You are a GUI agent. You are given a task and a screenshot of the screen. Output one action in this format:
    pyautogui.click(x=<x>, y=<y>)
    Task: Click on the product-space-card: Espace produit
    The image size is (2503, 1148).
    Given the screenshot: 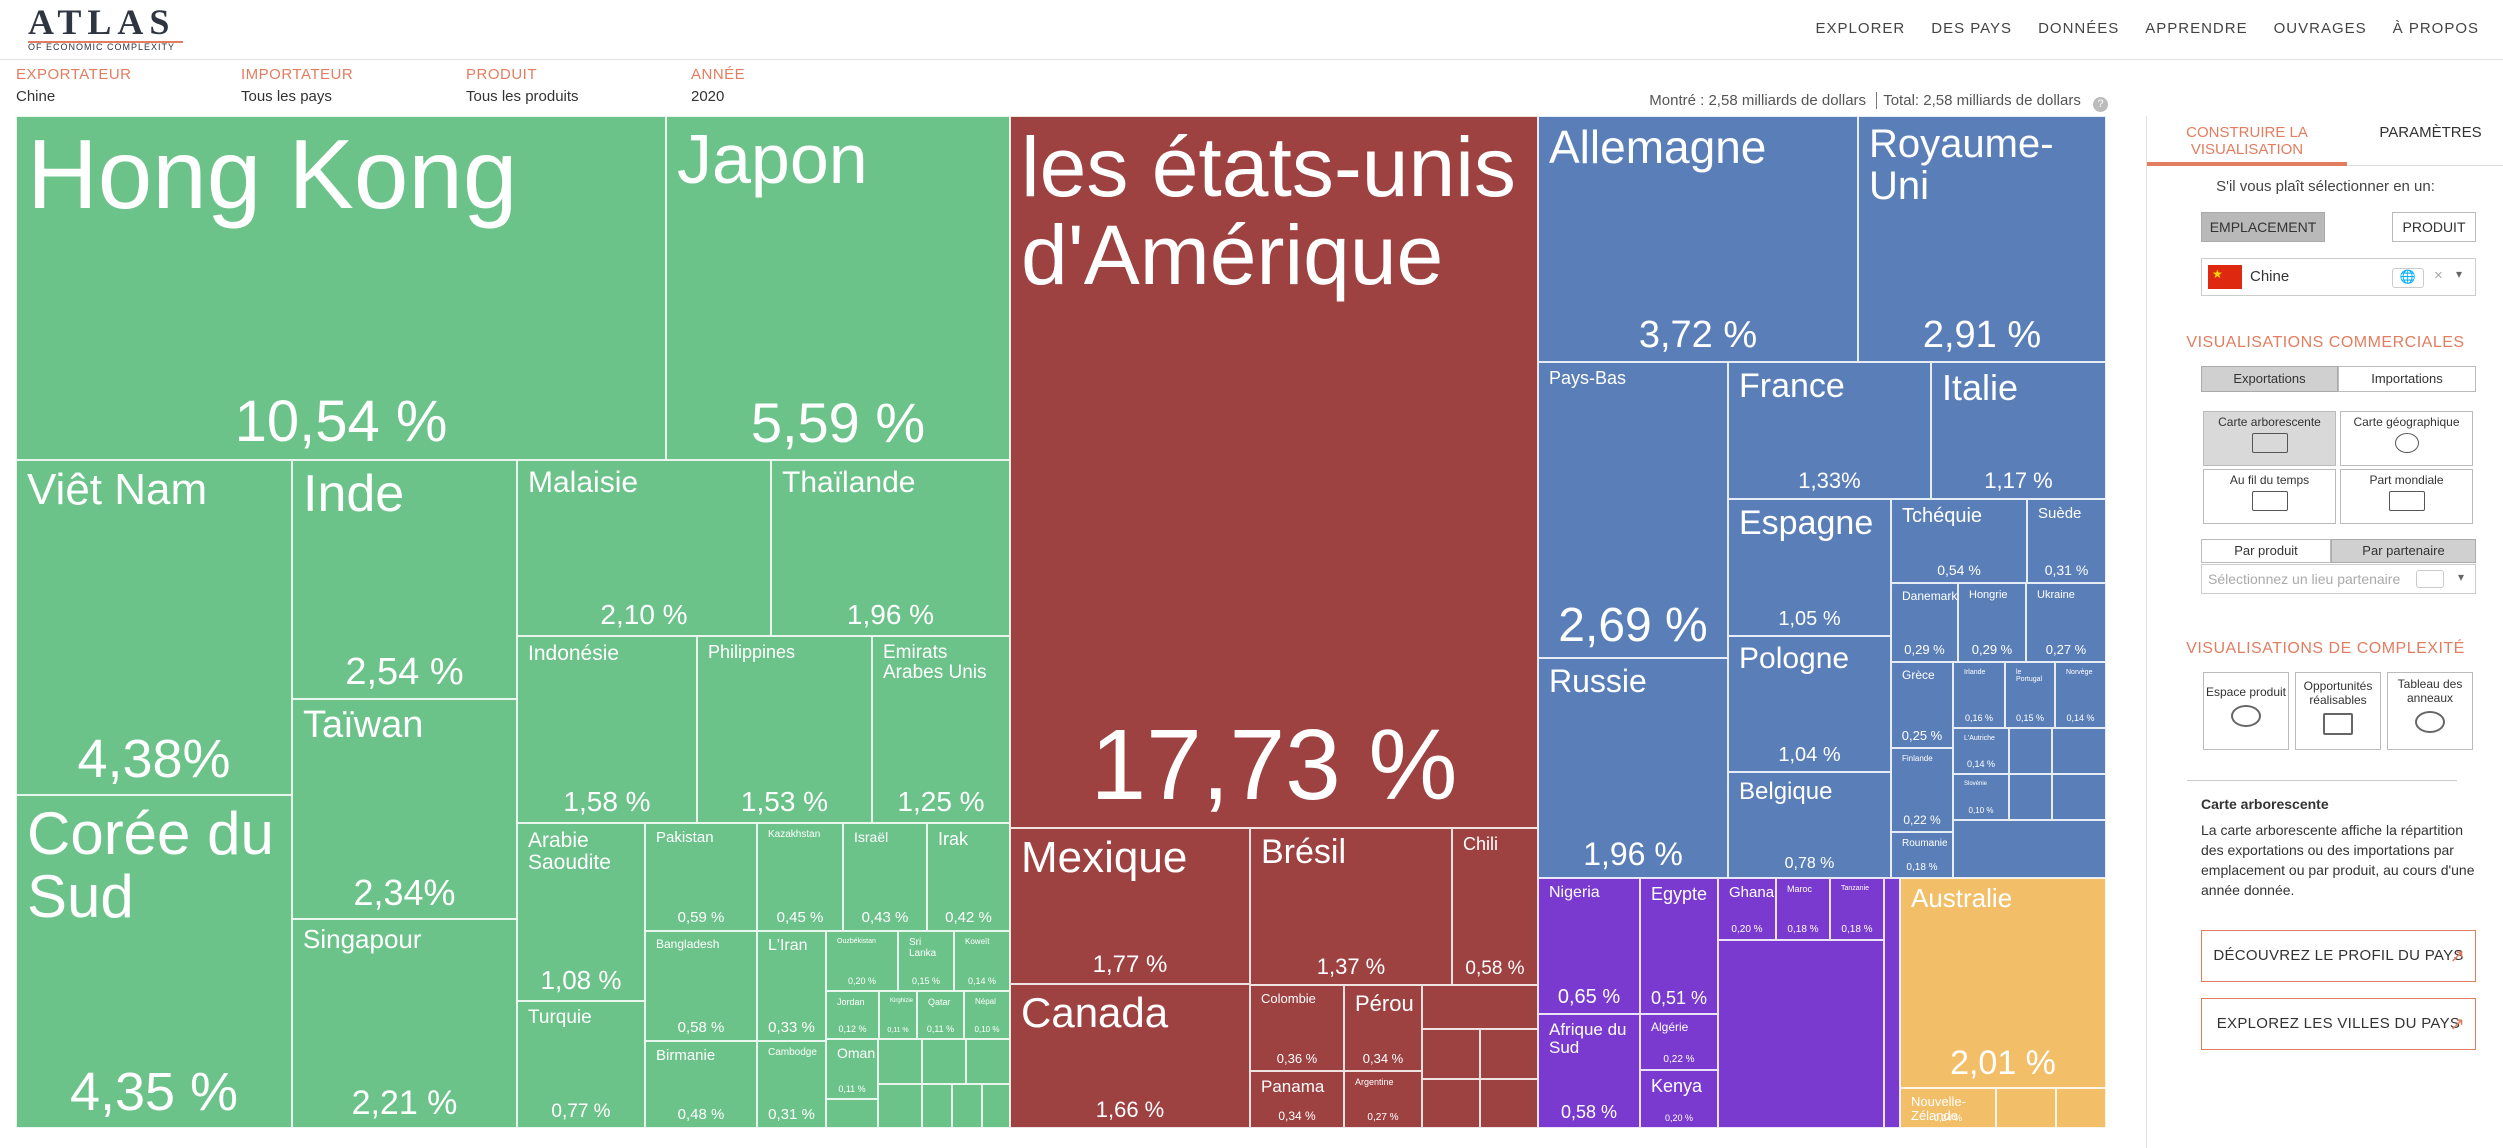 What is the action you would take?
    pyautogui.click(x=2246, y=711)
    